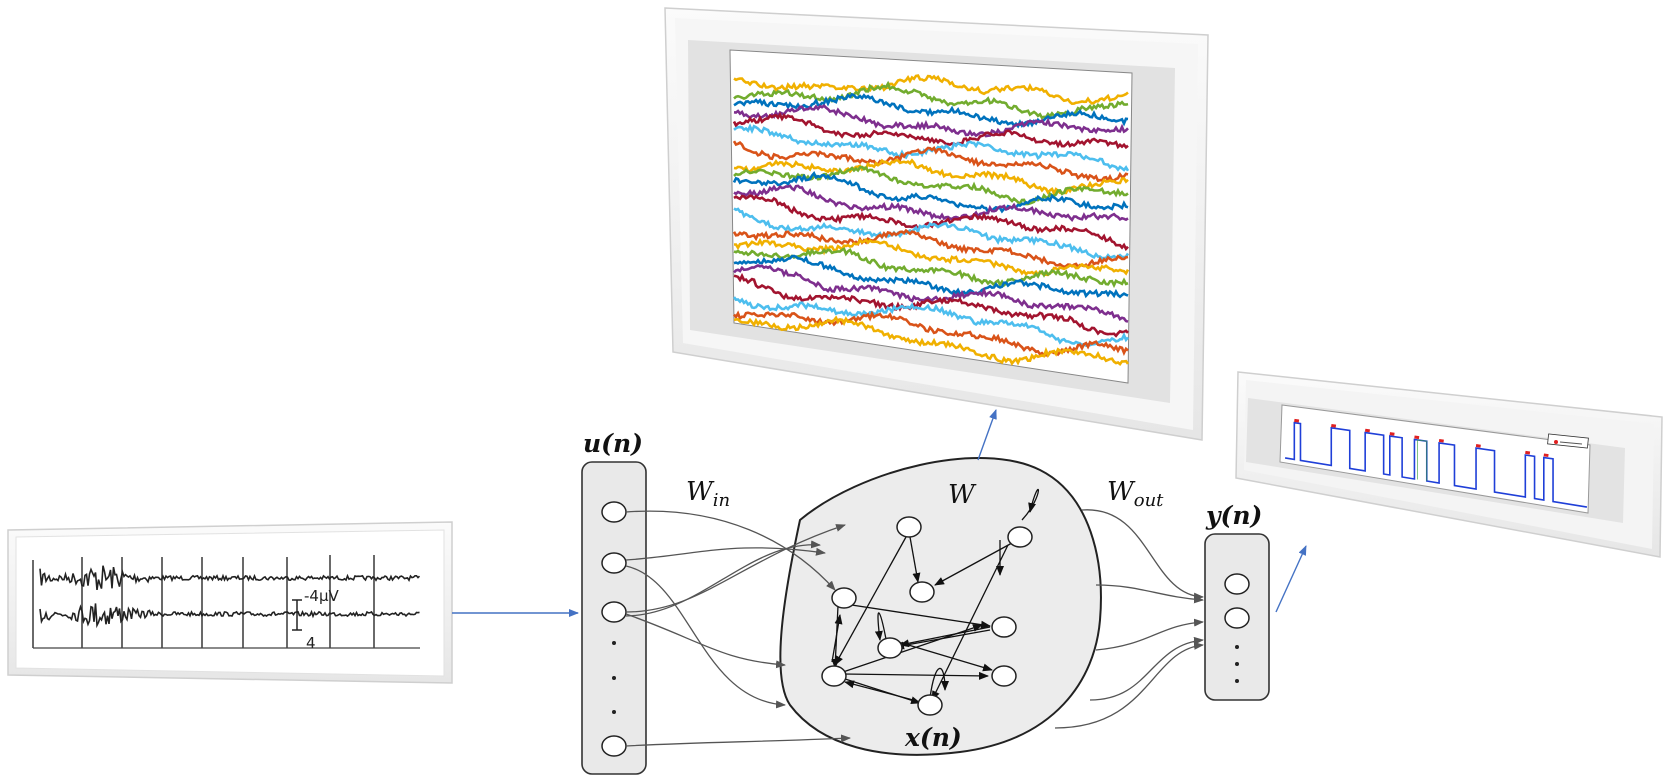 The image size is (1670, 775). Describe the element at coordinates (1129, 619) in the screenshot. I see `output-connections` at that location.